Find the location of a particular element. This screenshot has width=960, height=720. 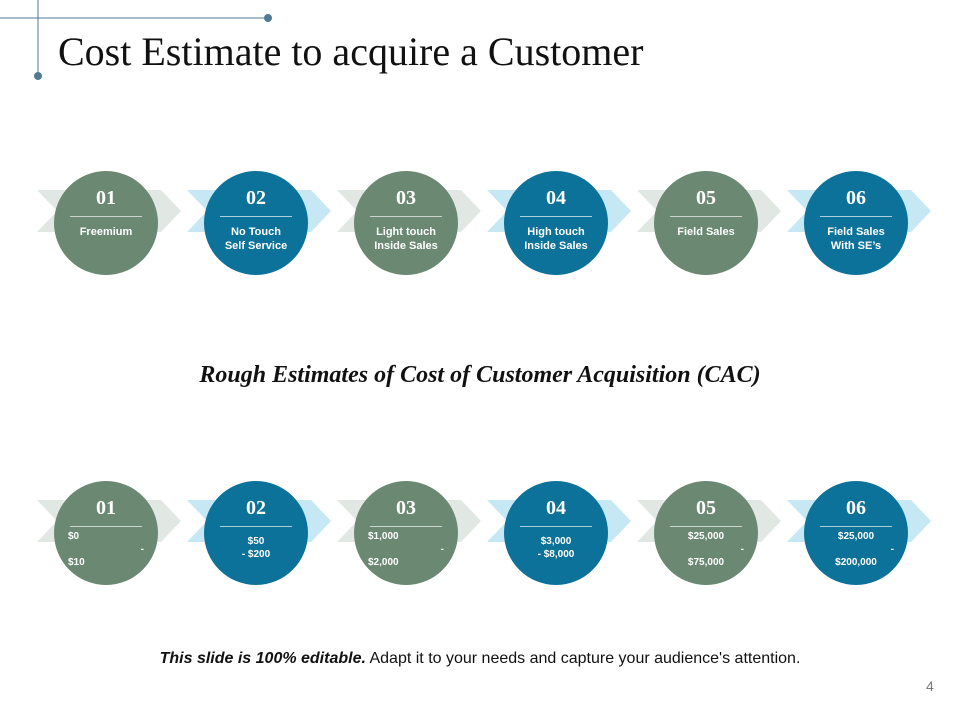

channel-item: 06 Field Sales With SE’s is located at coordinates (862, 223).